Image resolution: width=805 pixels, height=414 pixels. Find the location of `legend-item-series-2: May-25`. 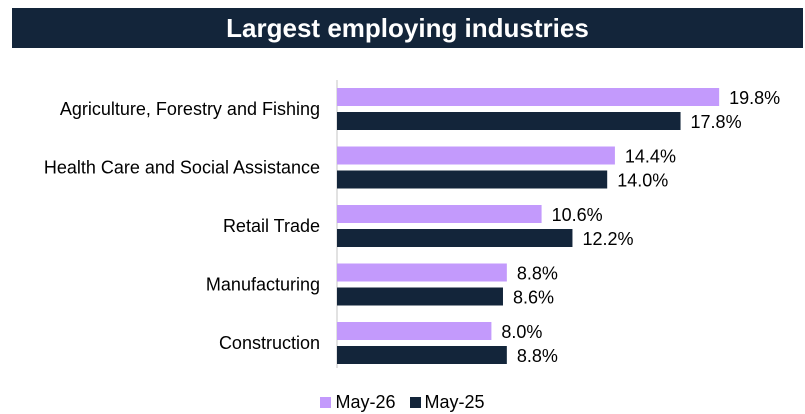

legend-item-series-2: May-25 is located at coordinates (447, 402).